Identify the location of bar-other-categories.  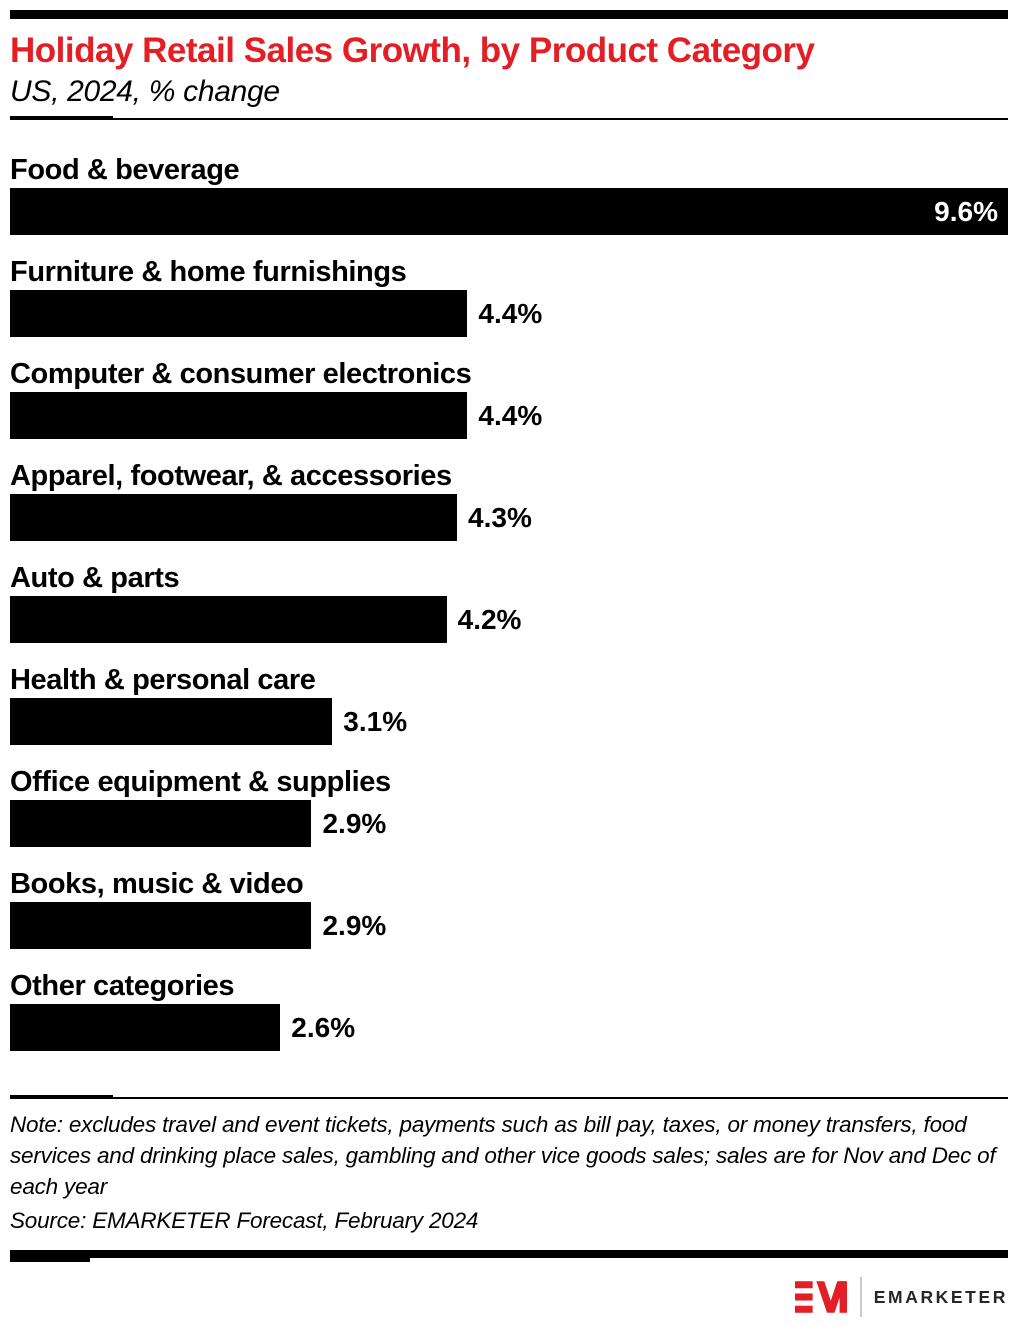
(145, 1027).